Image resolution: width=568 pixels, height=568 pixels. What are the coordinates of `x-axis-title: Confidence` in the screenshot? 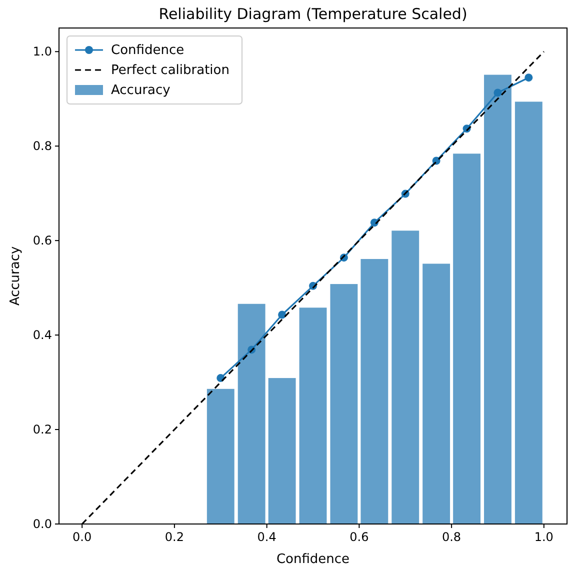 It's located at (313, 559).